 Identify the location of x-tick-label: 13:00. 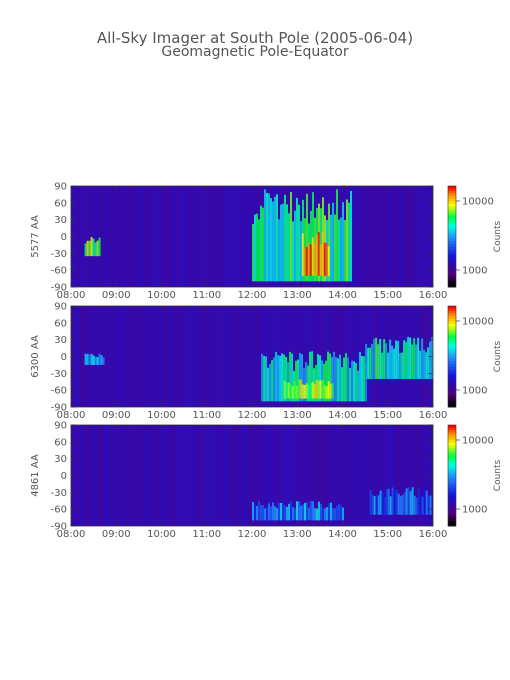
(297, 295).